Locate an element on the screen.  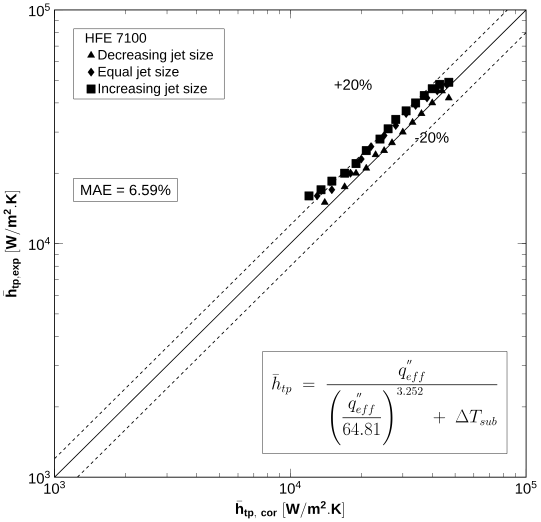
annotation: $\bar{h}_{tp} \;=\; \dfrac{q^{''}_{eff}}{\left(\dfrac{q^{''}_{eff}}{64.81}\right)^{3.252} \;+\; \Delta T_{sub}}$ is located at coordinates (385, 403).